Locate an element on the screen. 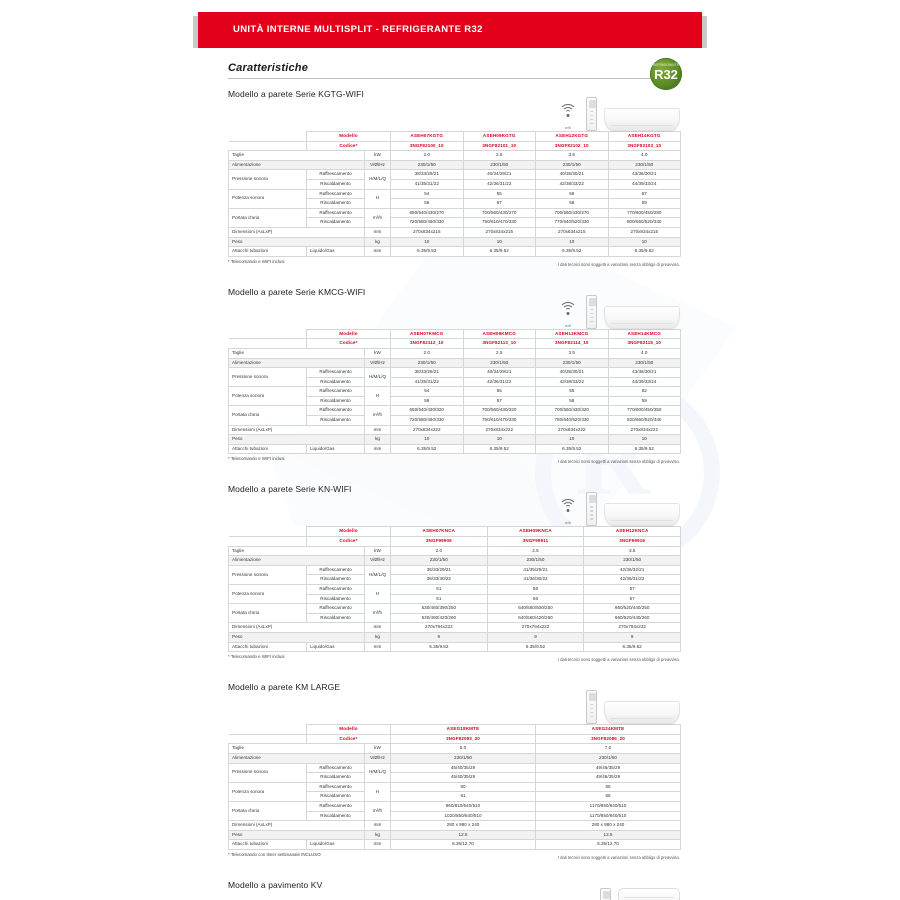 The width and height of the screenshot is (900, 900). product-icons is located at coordinates (640, 889).